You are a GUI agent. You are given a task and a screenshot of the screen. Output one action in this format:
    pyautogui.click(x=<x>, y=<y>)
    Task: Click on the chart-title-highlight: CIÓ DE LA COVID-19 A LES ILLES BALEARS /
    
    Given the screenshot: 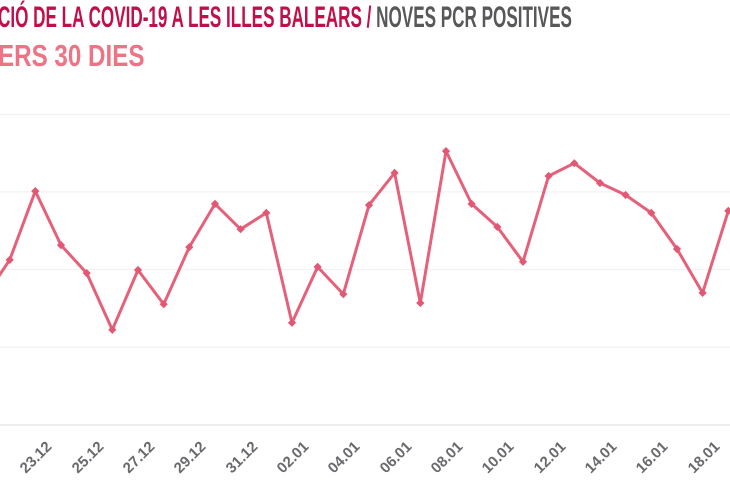 What is the action you would take?
    pyautogui.click(x=188, y=17)
    